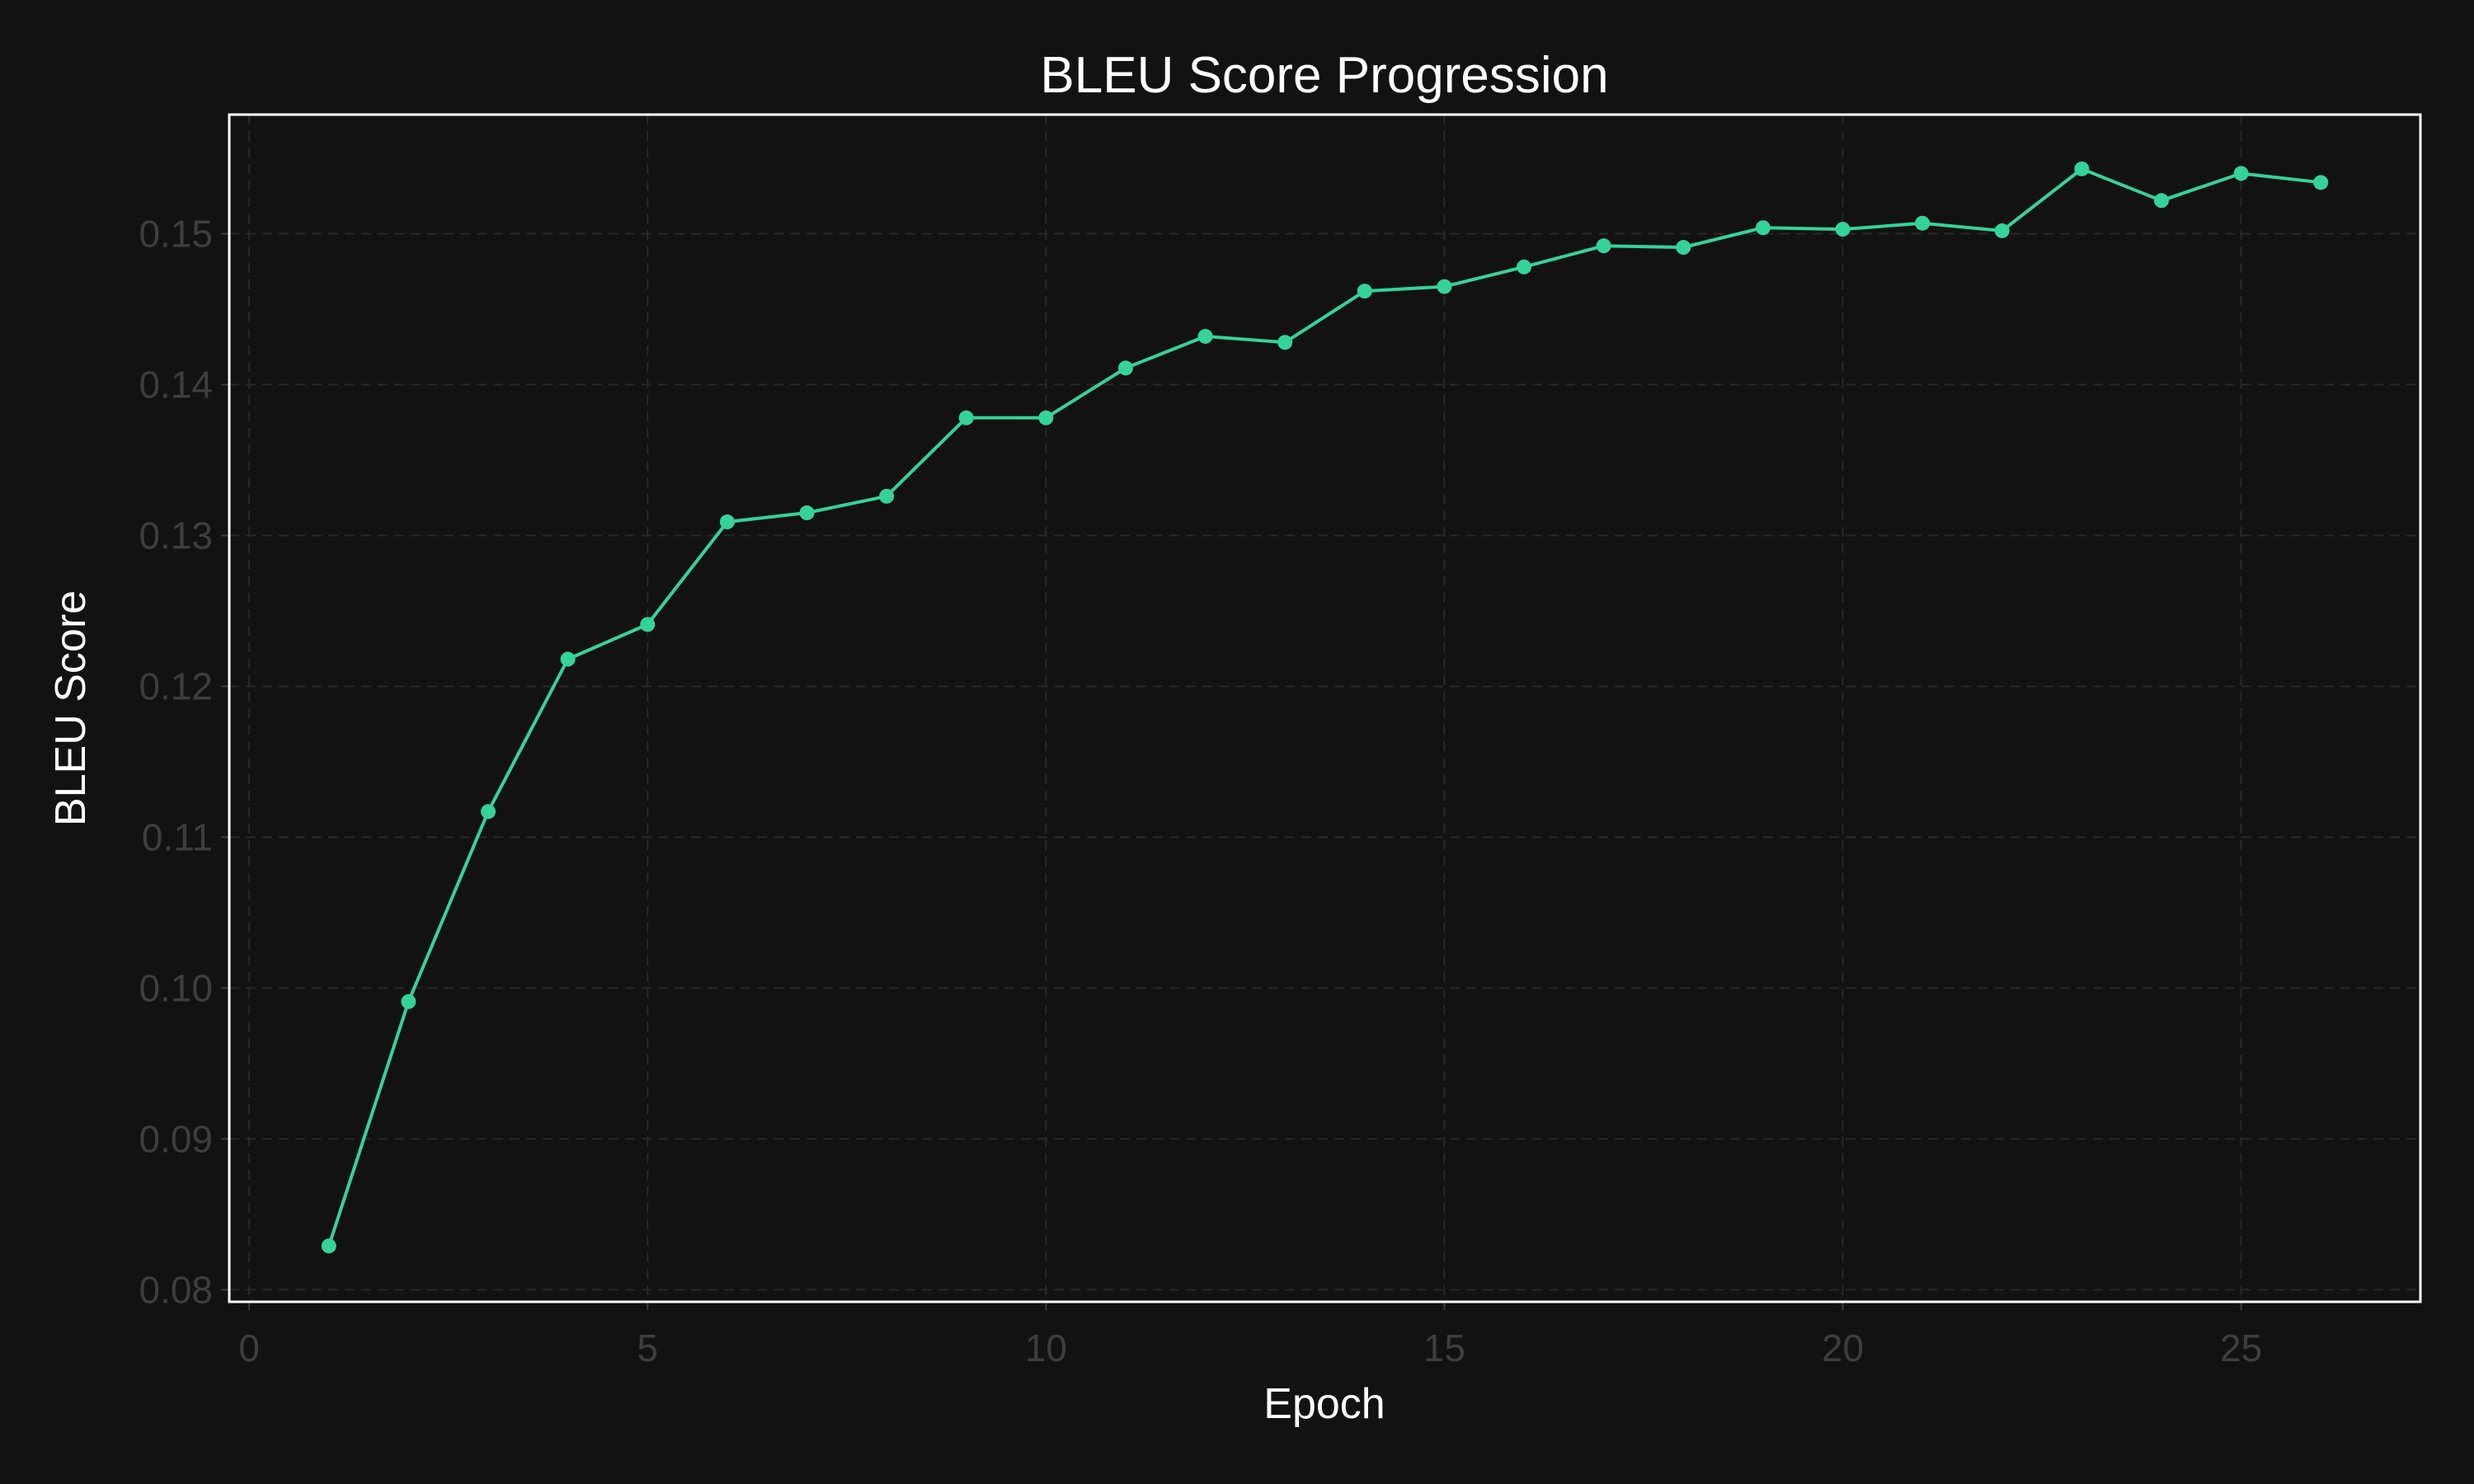  I want to click on y-tick-label: 0.11, so click(177, 836).